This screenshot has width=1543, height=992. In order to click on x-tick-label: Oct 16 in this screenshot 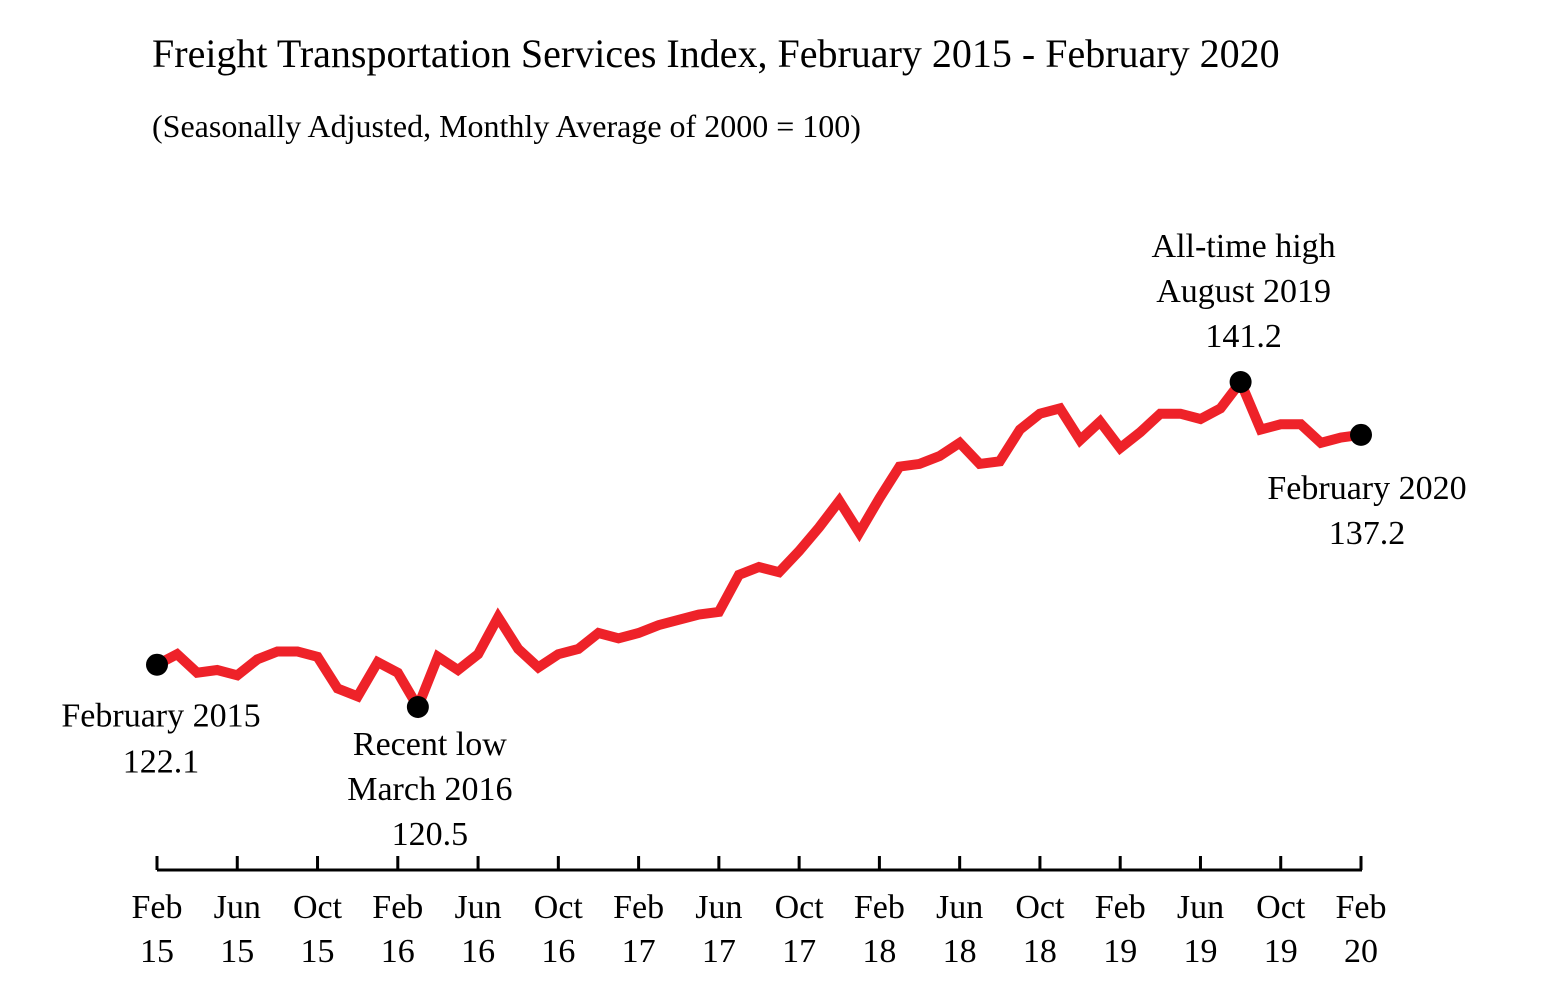, I will do `click(559, 929)`.